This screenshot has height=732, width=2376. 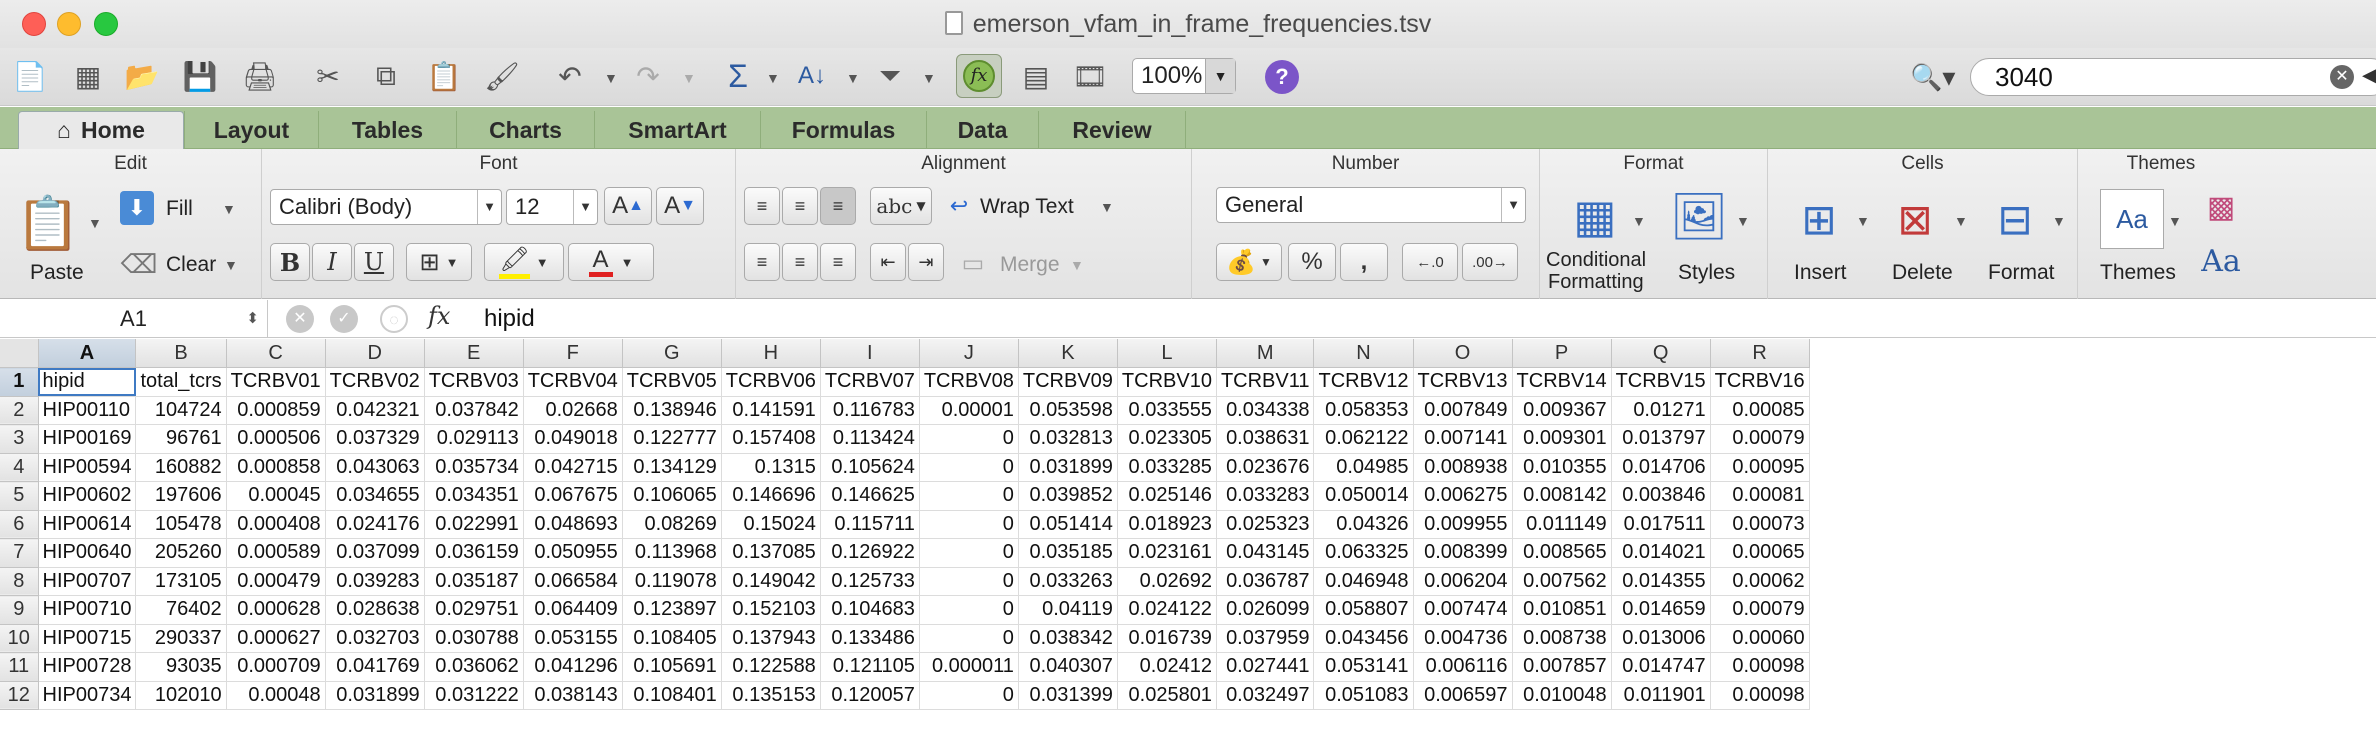 What do you see at coordinates (870, 410) in the screenshot?
I see `cell: 0.116783` at bounding box center [870, 410].